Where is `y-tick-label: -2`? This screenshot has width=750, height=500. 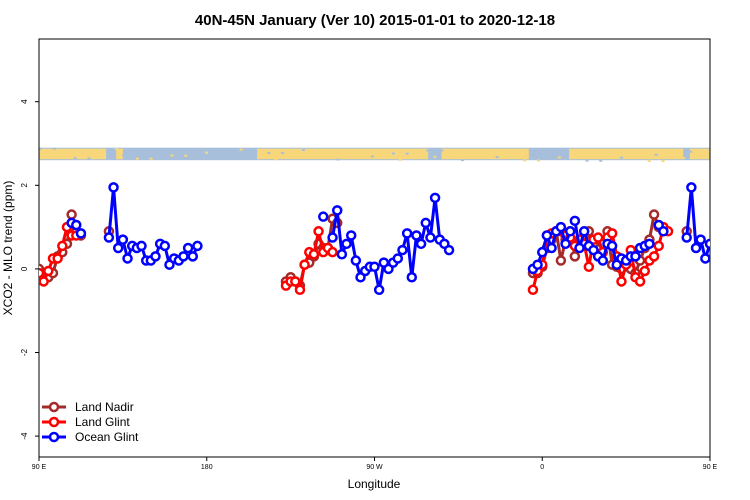
y-tick-label: -2 is located at coordinates (24, 352).